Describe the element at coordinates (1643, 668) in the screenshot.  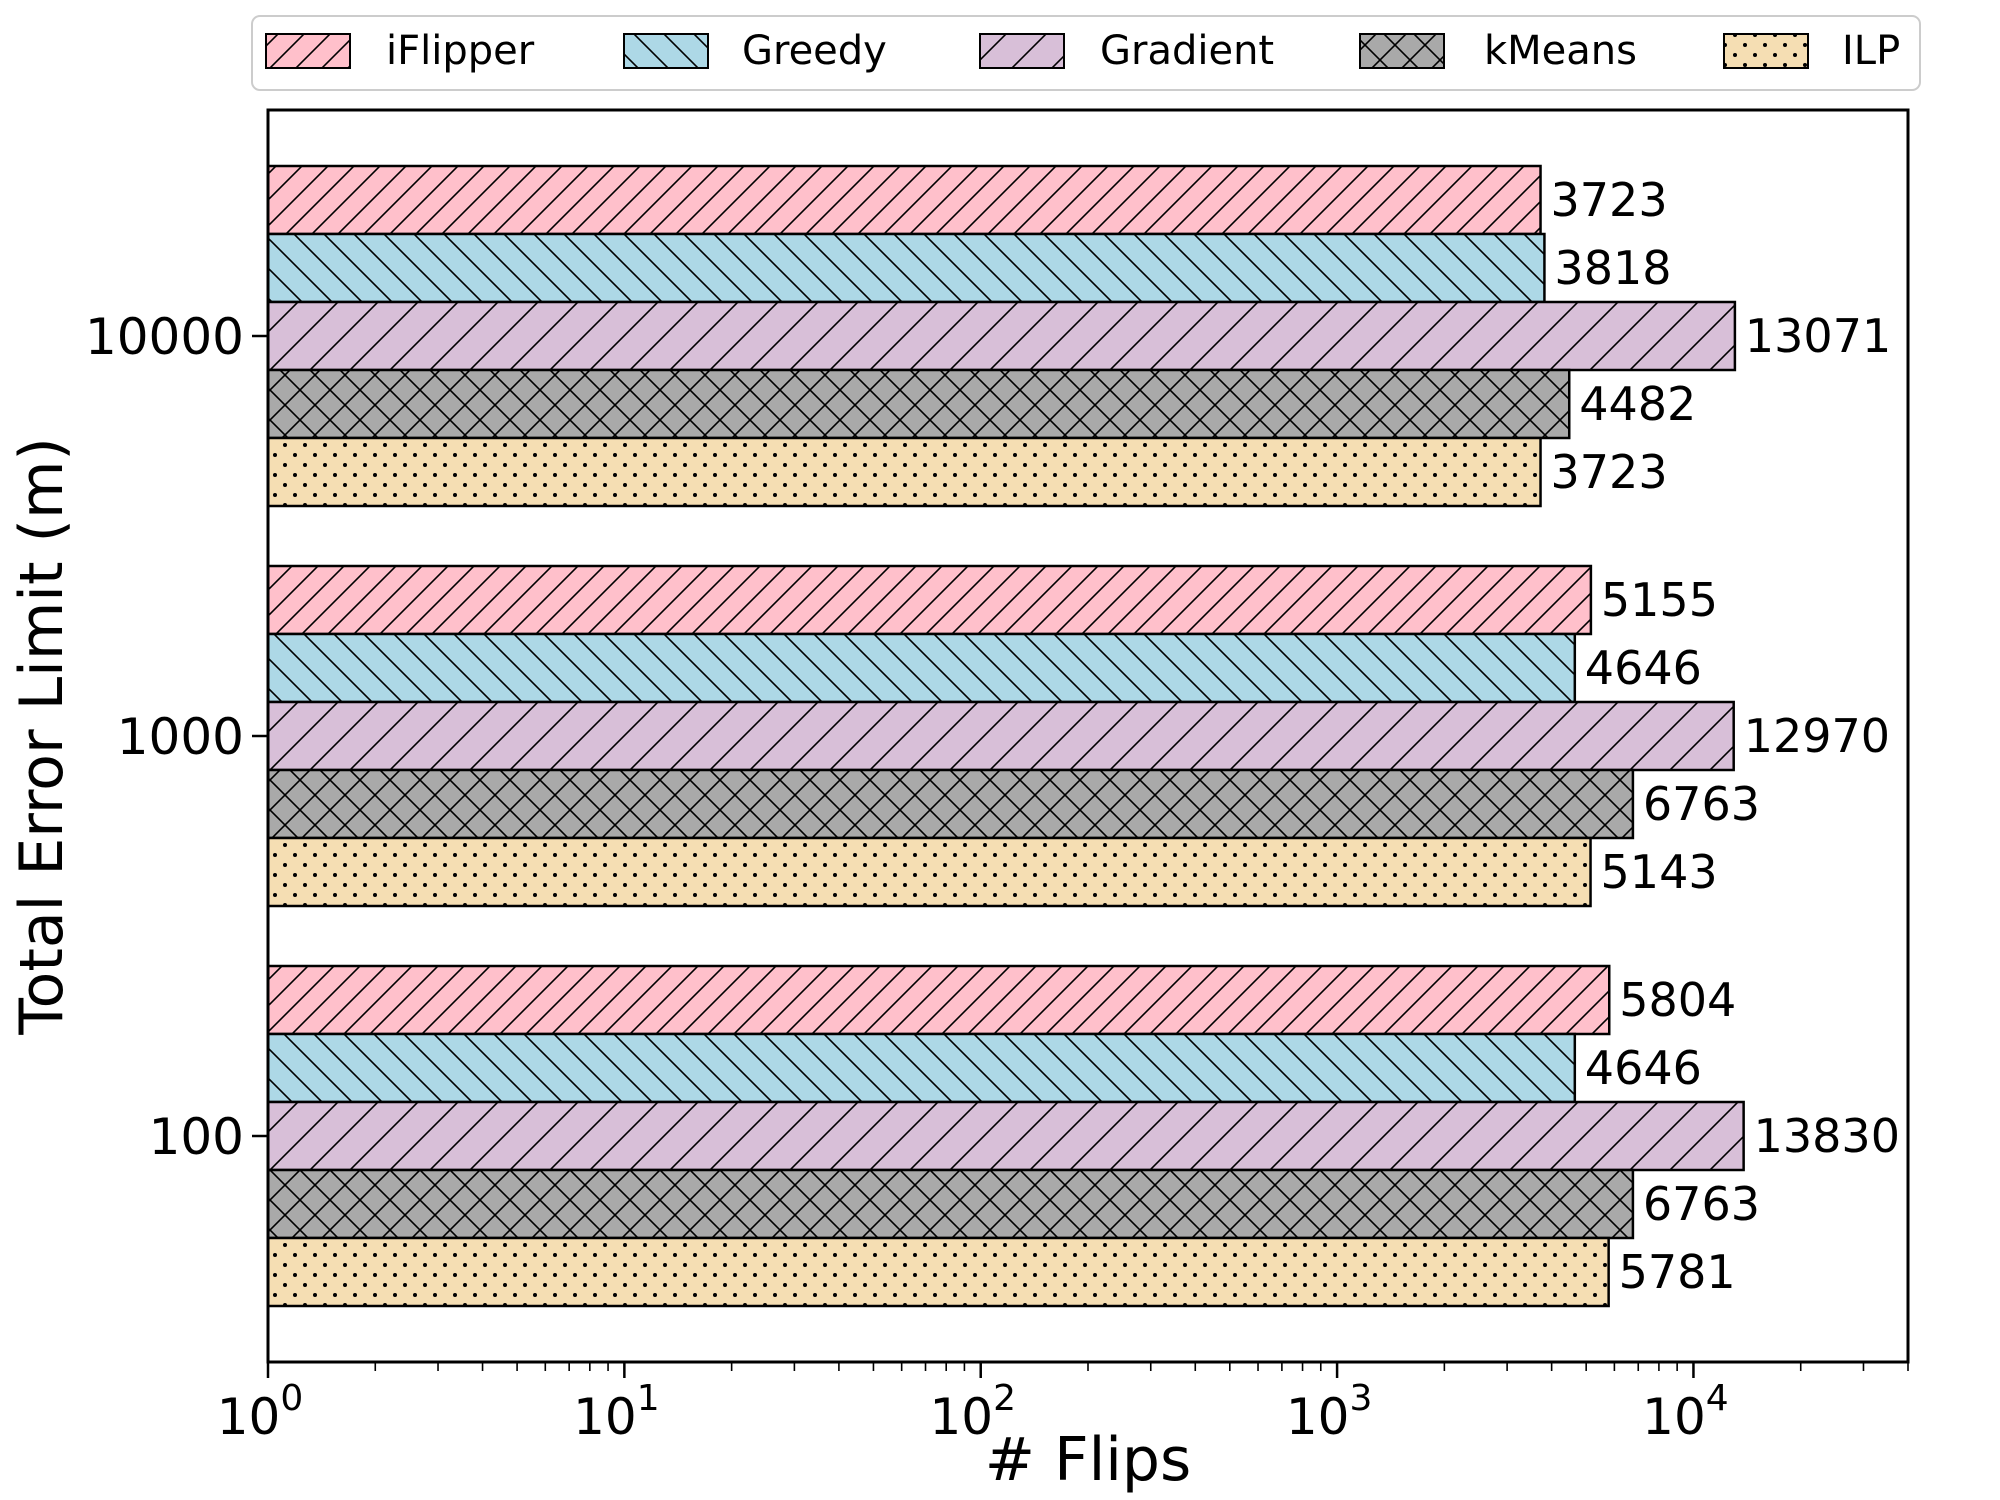
I see `bar-value-label-greedy-m1000: 4646` at that location.